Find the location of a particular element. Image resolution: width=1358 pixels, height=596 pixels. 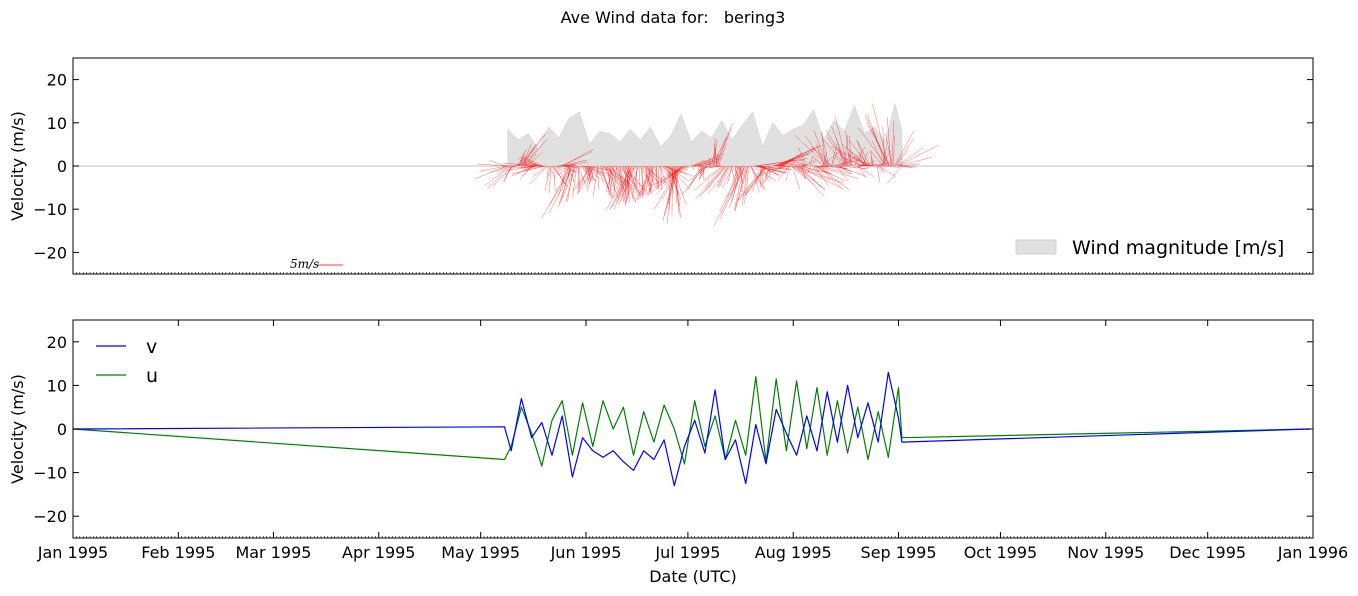

scale-key: 5m/s is located at coordinates (316, 264).